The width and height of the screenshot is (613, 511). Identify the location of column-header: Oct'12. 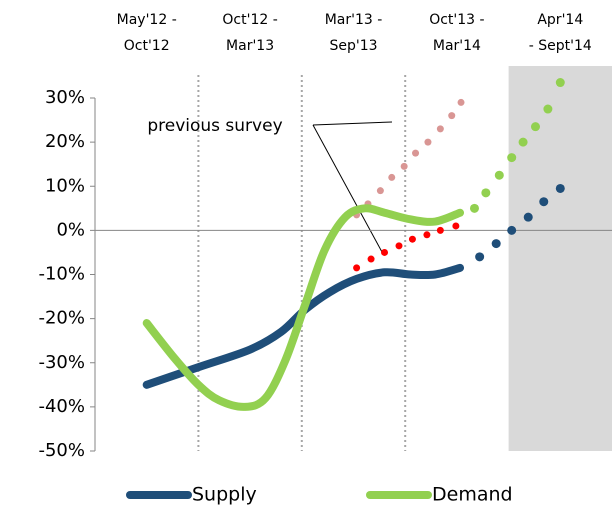
(147, 46).